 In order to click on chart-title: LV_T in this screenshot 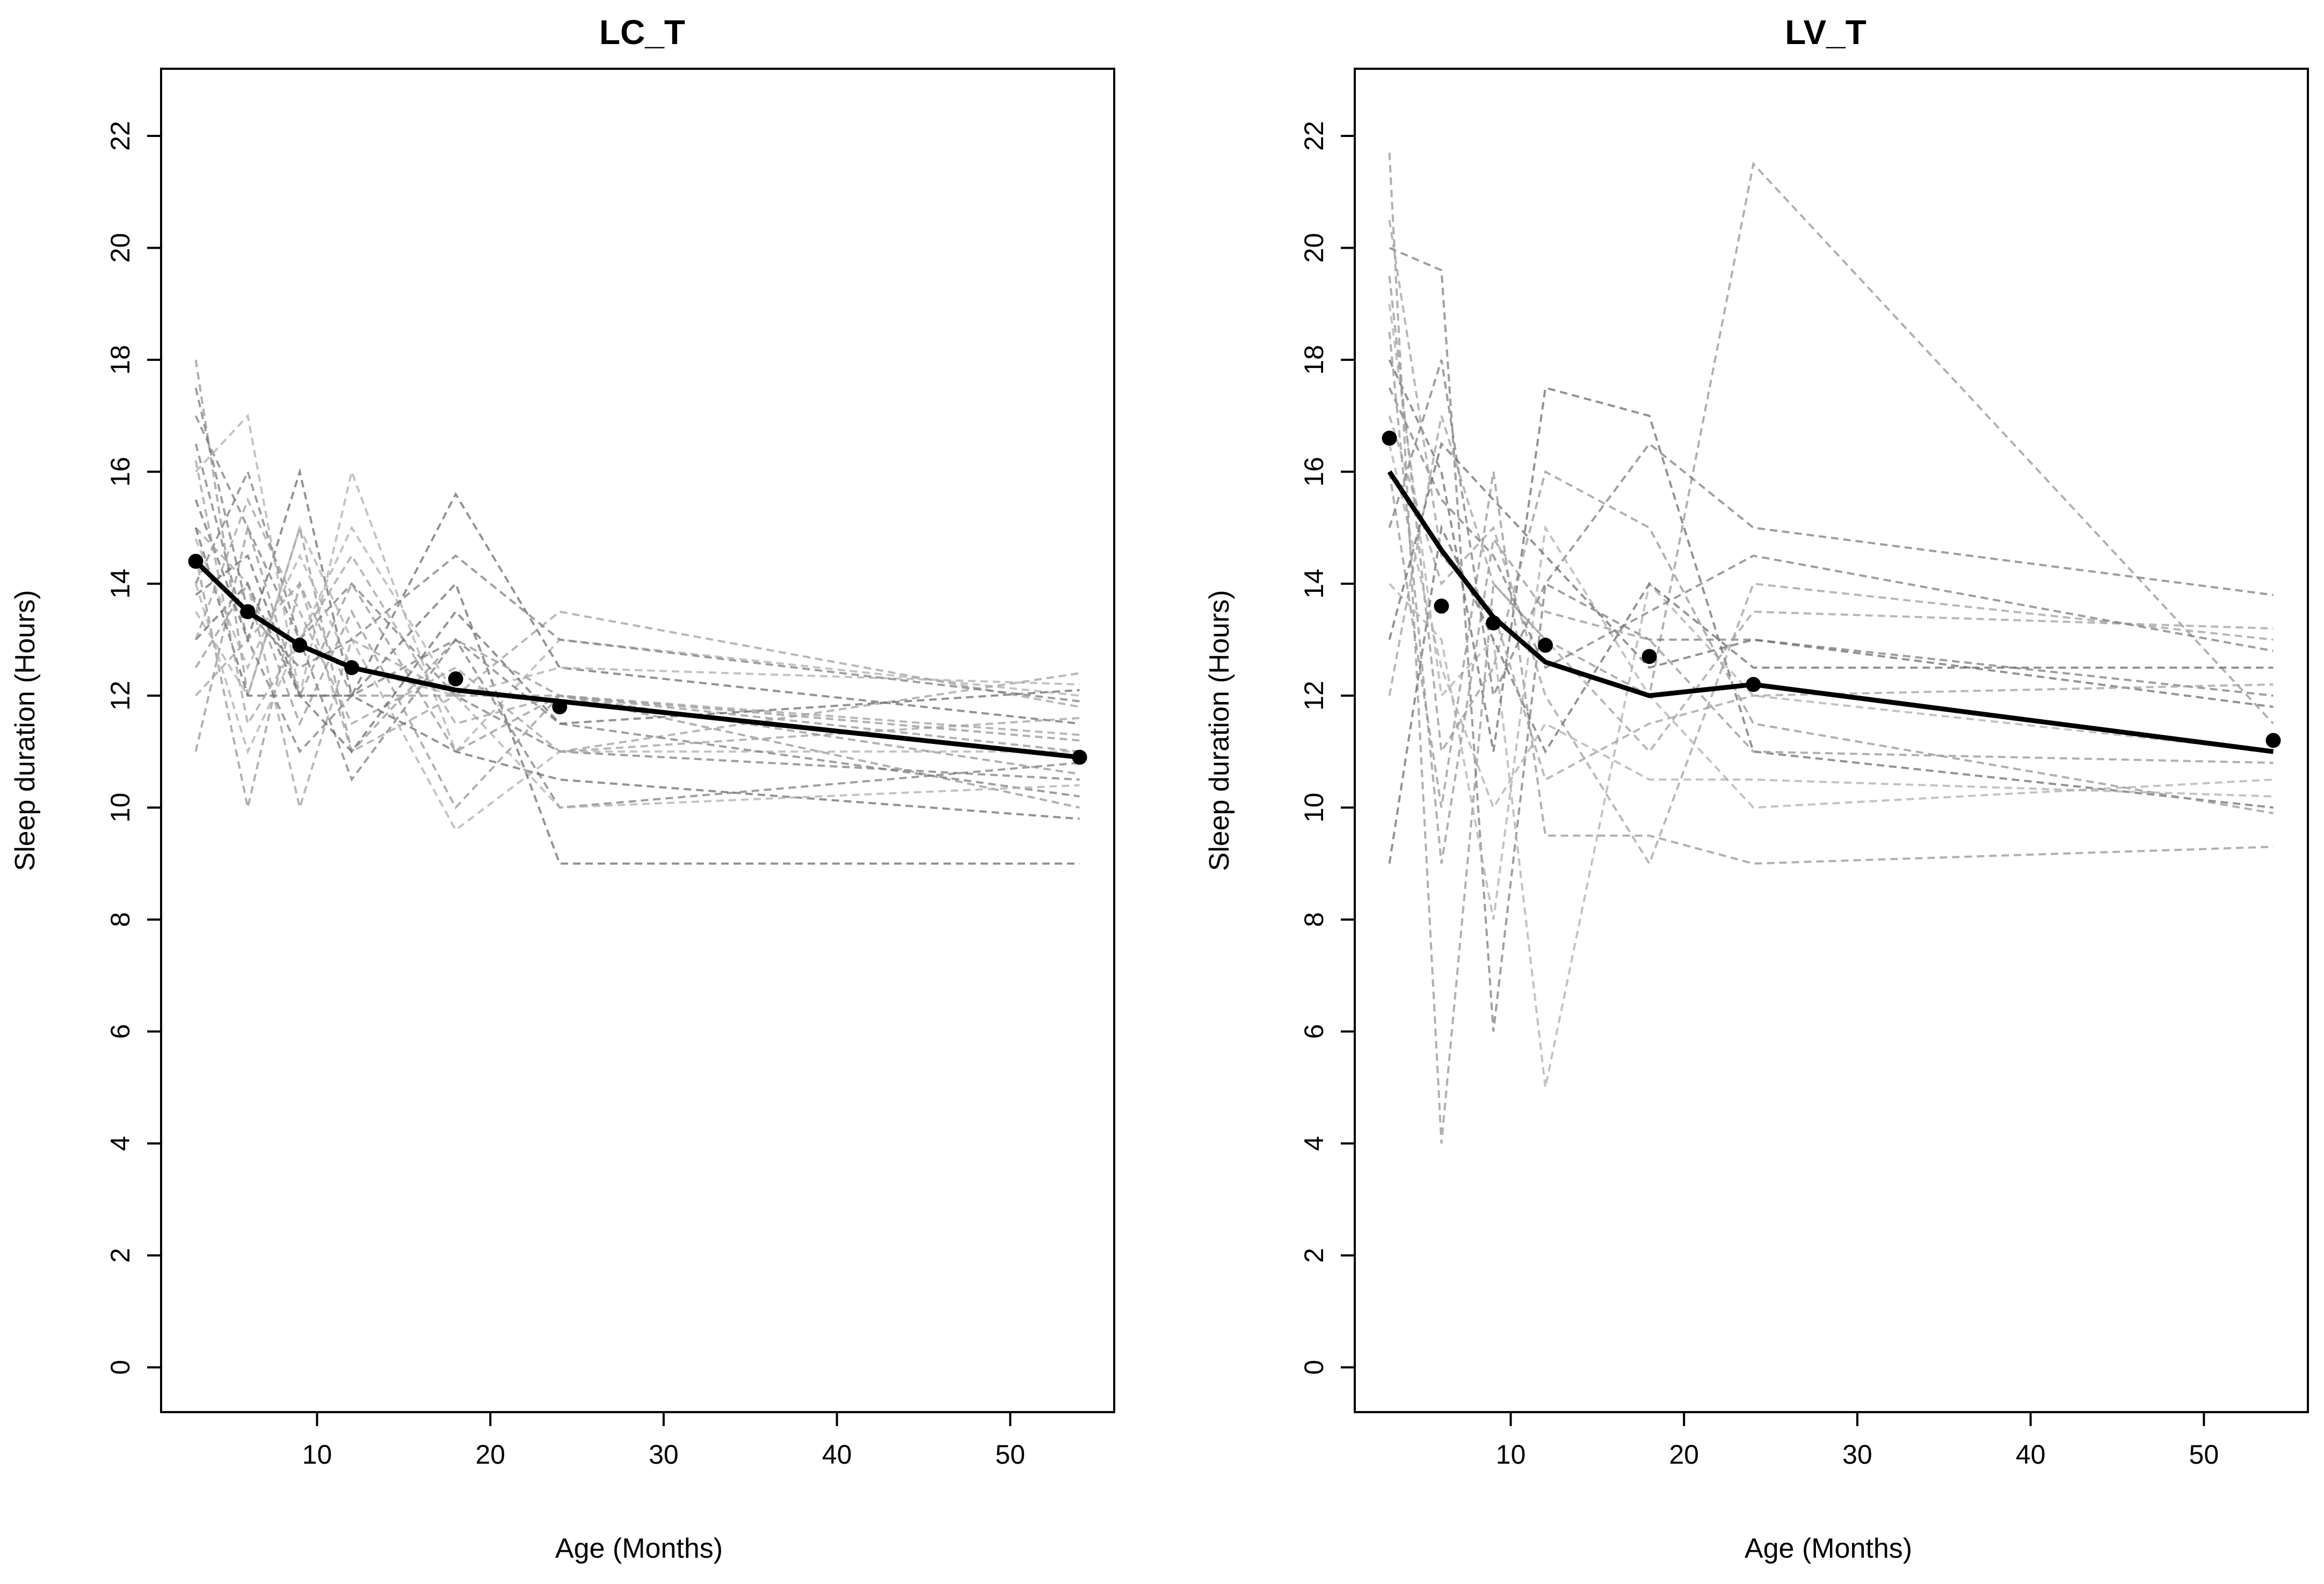, I will do `click(1826, 32)`.